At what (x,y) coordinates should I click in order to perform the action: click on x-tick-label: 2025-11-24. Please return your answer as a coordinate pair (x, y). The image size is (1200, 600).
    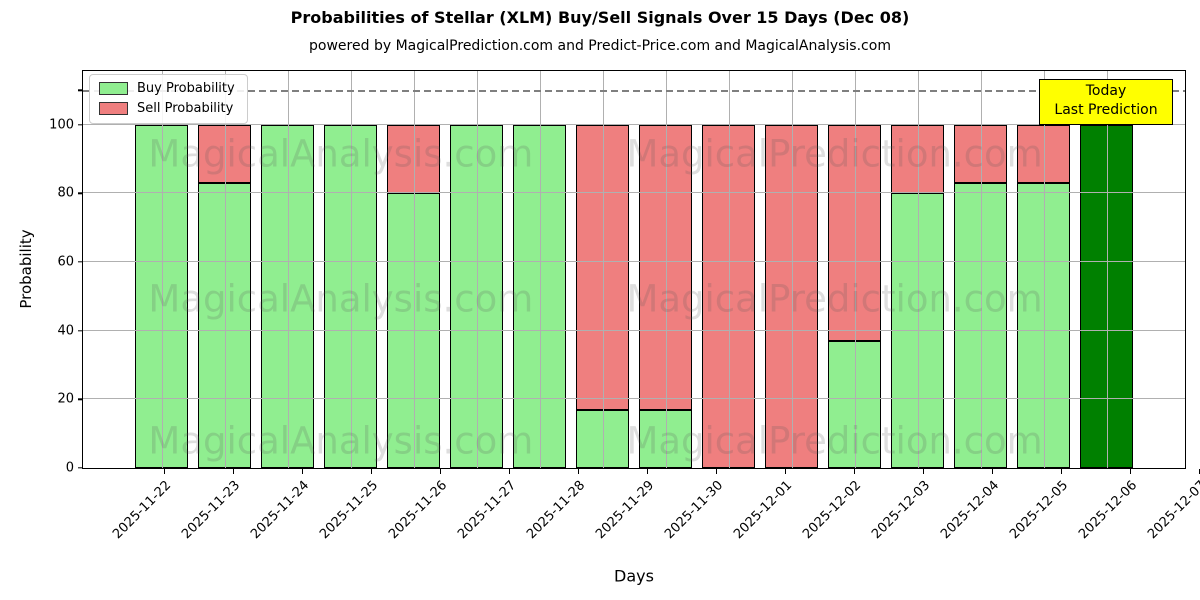
    Looking at the image, I should click on (280, 510).